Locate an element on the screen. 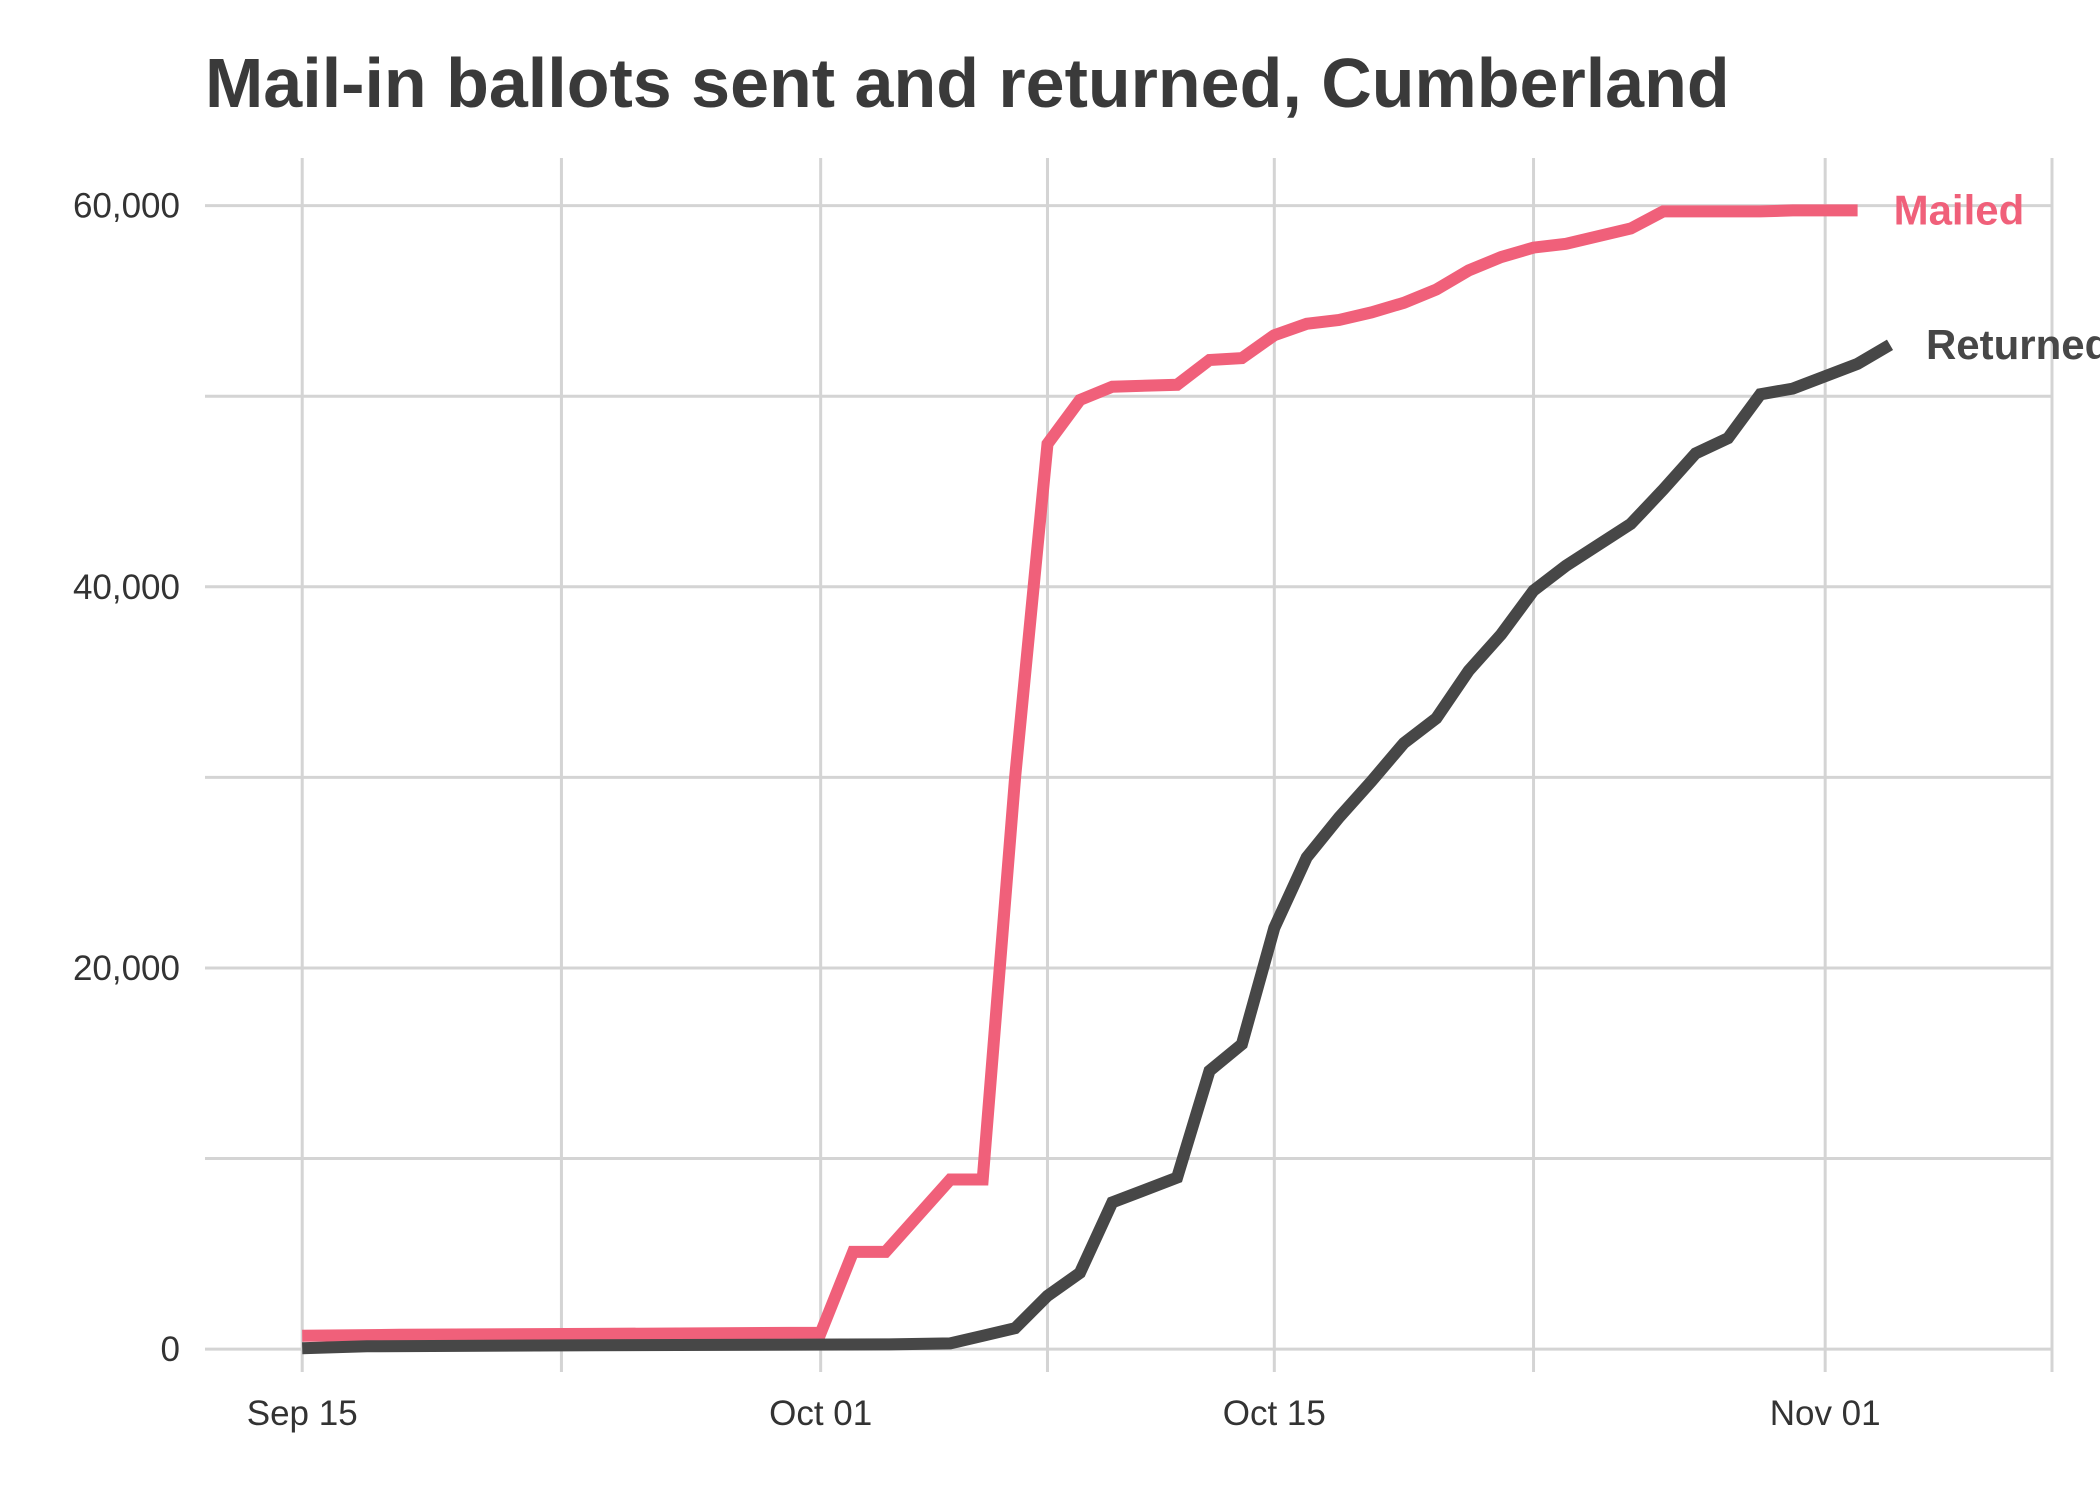 The width and height of the screenshot is (2100, 1500). y-tick-label-20-000: 20,000 is located at coordinates (126, 968).